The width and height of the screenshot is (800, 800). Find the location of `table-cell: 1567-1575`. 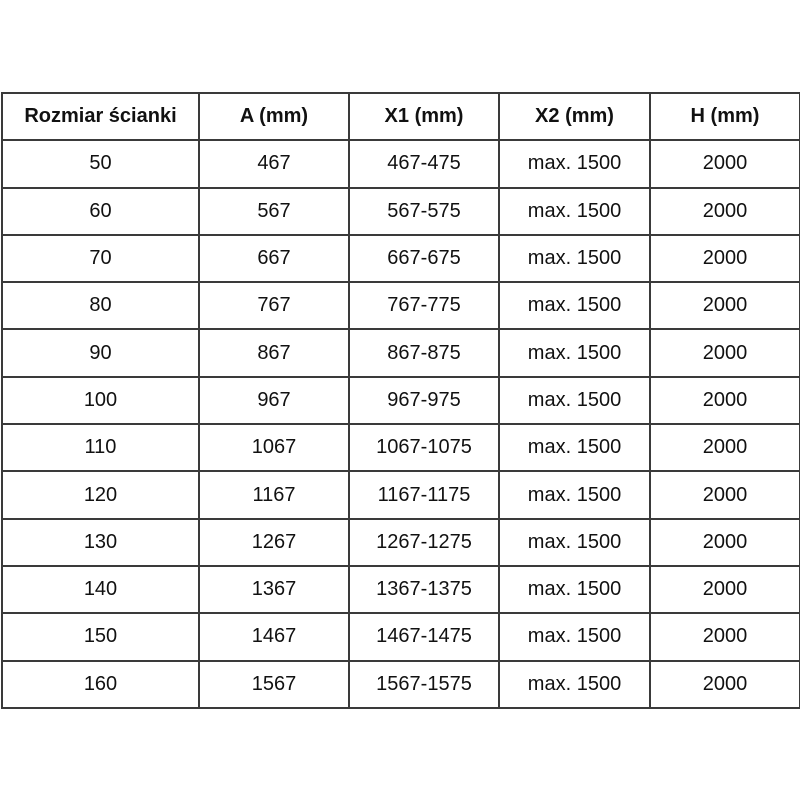

table-cell: 1567-1575 is located at coordinates (424, 684).